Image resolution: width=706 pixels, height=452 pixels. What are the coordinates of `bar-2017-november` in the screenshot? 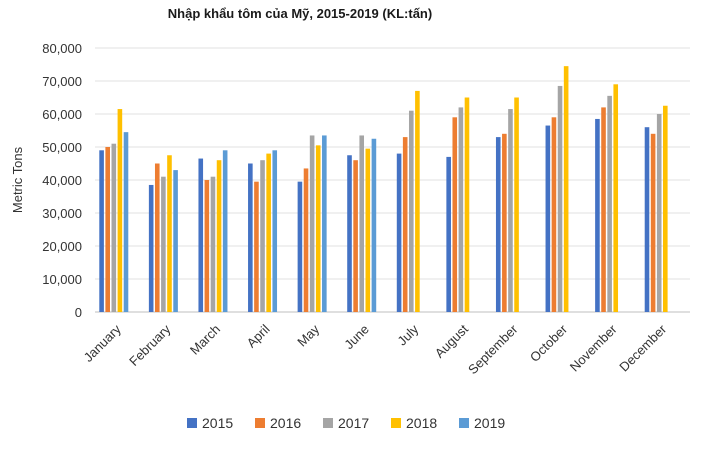 It's located at (609, 203).